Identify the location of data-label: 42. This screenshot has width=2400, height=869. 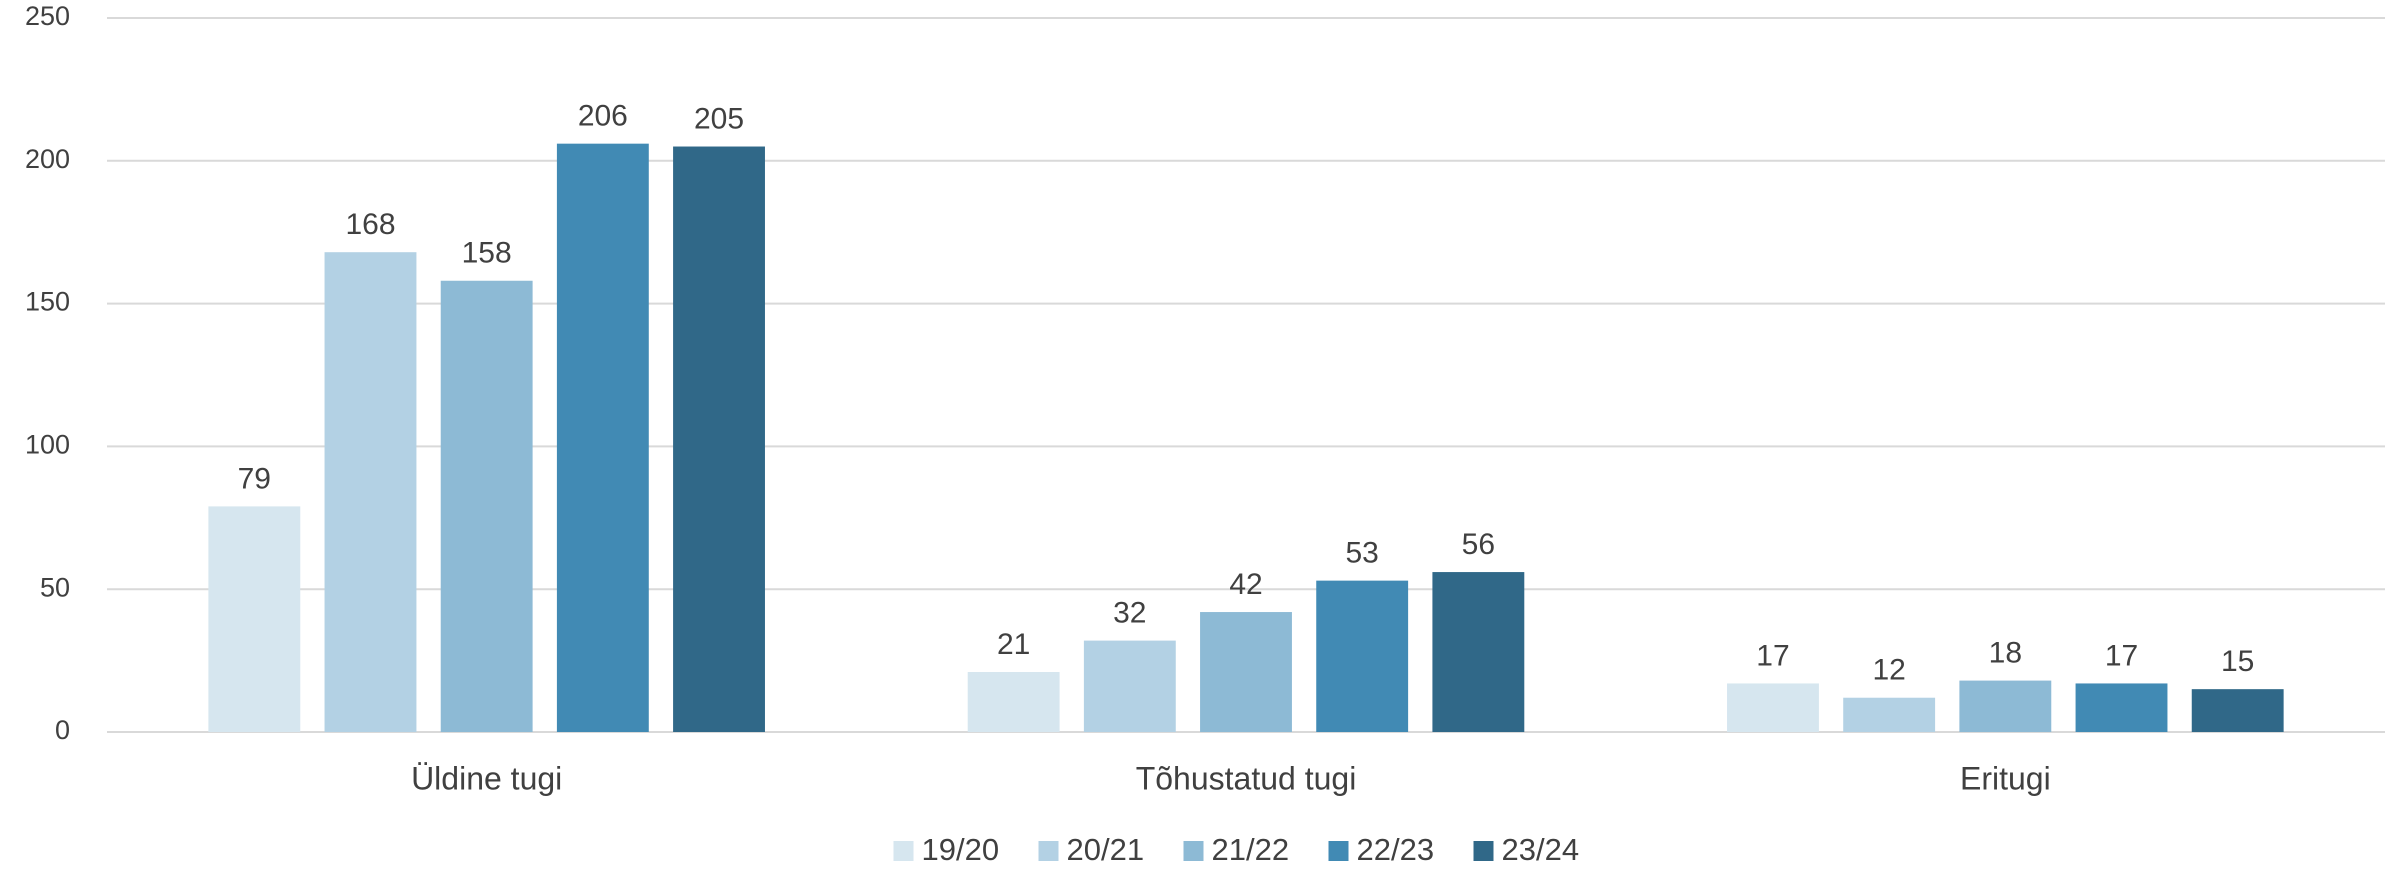
(1245, 584).